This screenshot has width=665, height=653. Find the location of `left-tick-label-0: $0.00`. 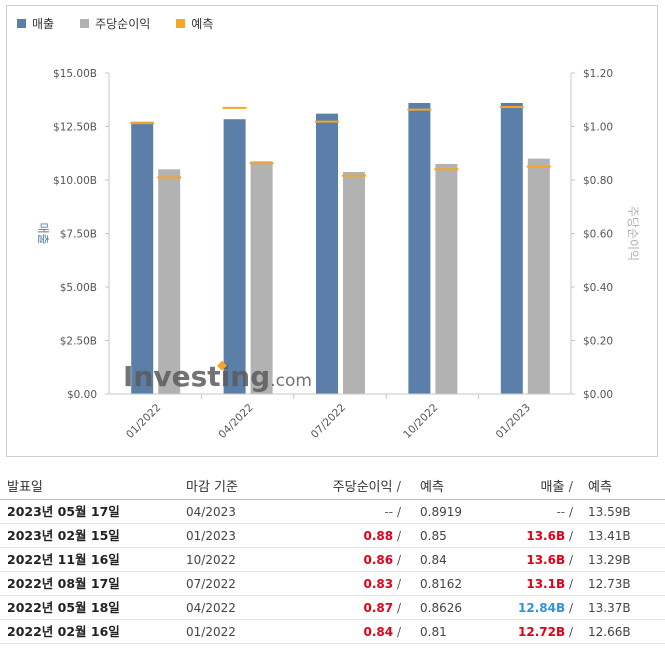

left-tick-label-0: $0.00 is located at coordinates (82, 395).